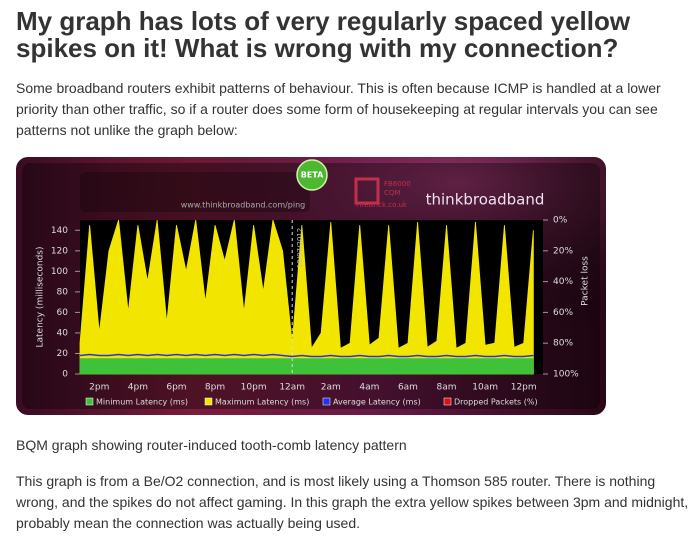 The height and width of the screenshot is (547, 696). Describe the element at coordinates (99, 388) in the screenshot. I see `x-tick-label: 2pm` at that location.